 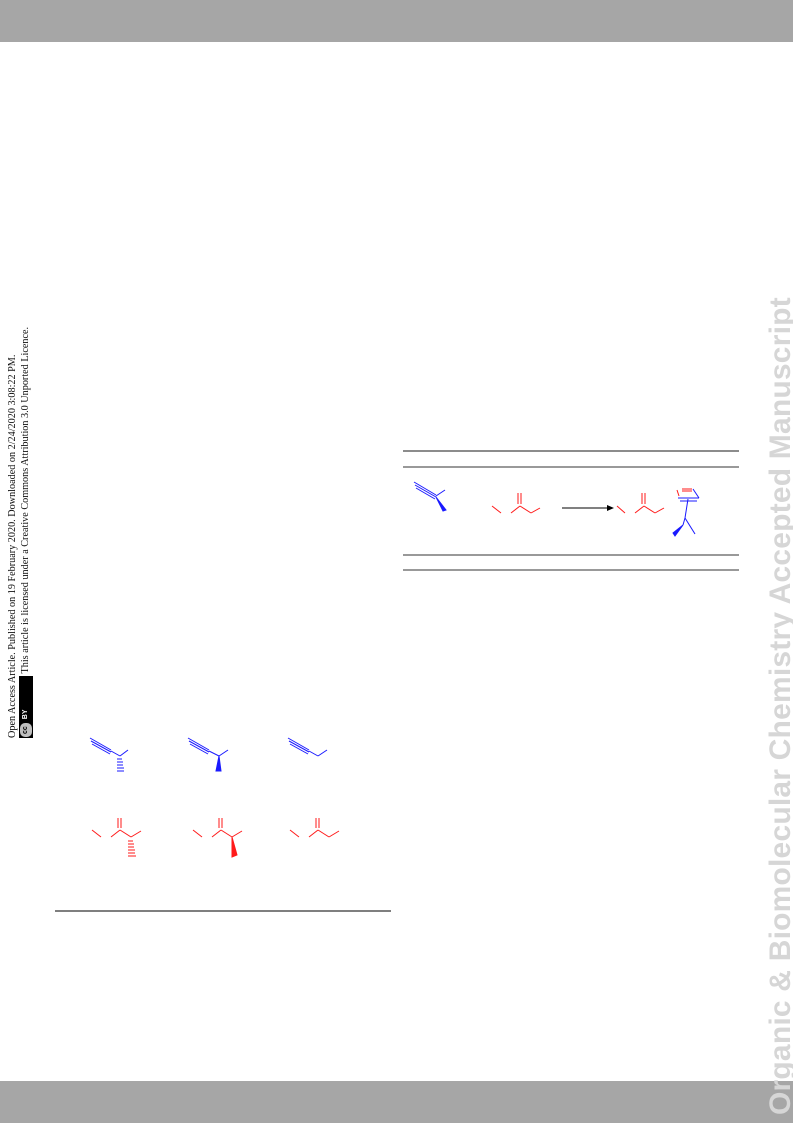 I want to click on reaction-scheme, so click(x=556, y=509).